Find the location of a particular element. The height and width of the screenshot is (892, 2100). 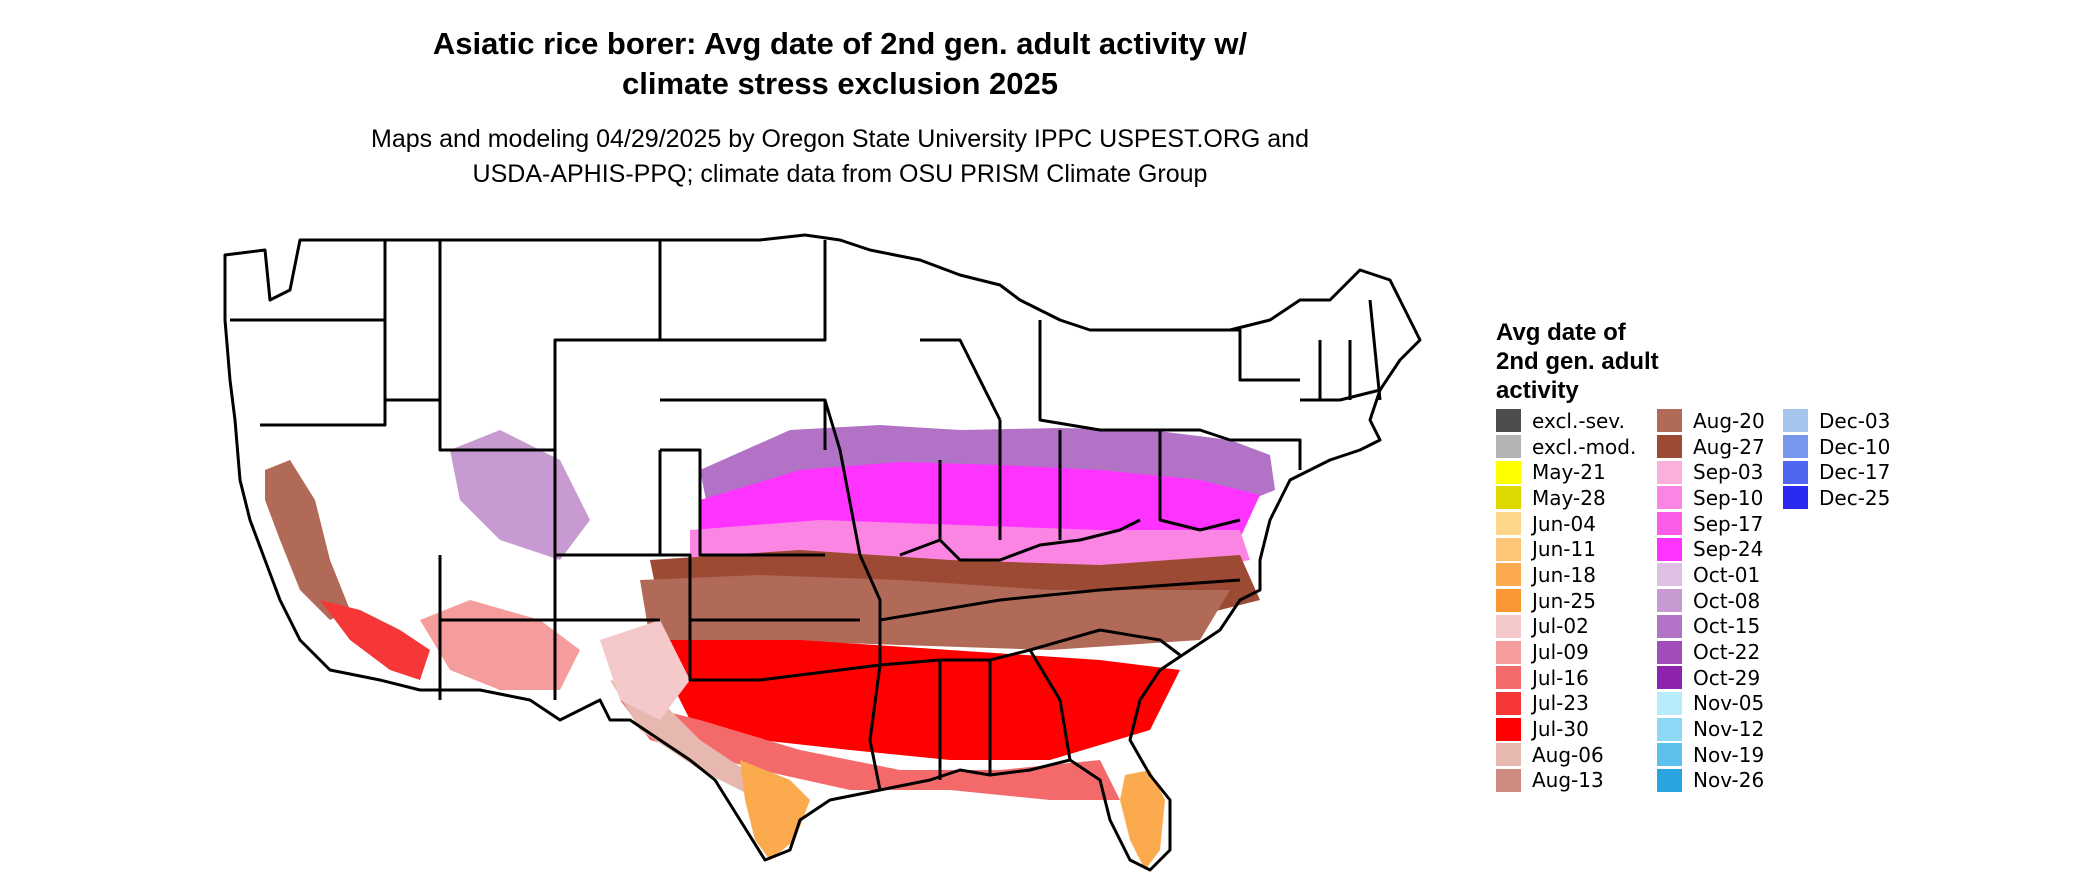

legend-item: Oct-22 is located at coordinates (1711, 652).